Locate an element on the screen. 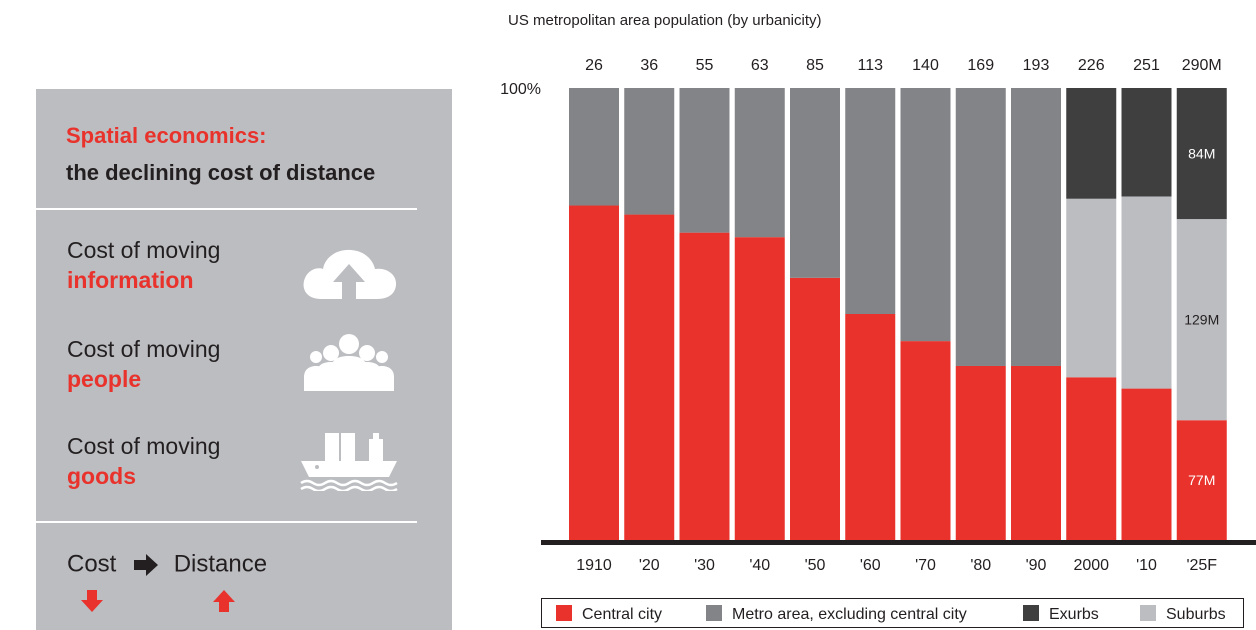 This screenshot has height=630, width=1256. bar-total-label: 55 is located at coordinates (705, 65).